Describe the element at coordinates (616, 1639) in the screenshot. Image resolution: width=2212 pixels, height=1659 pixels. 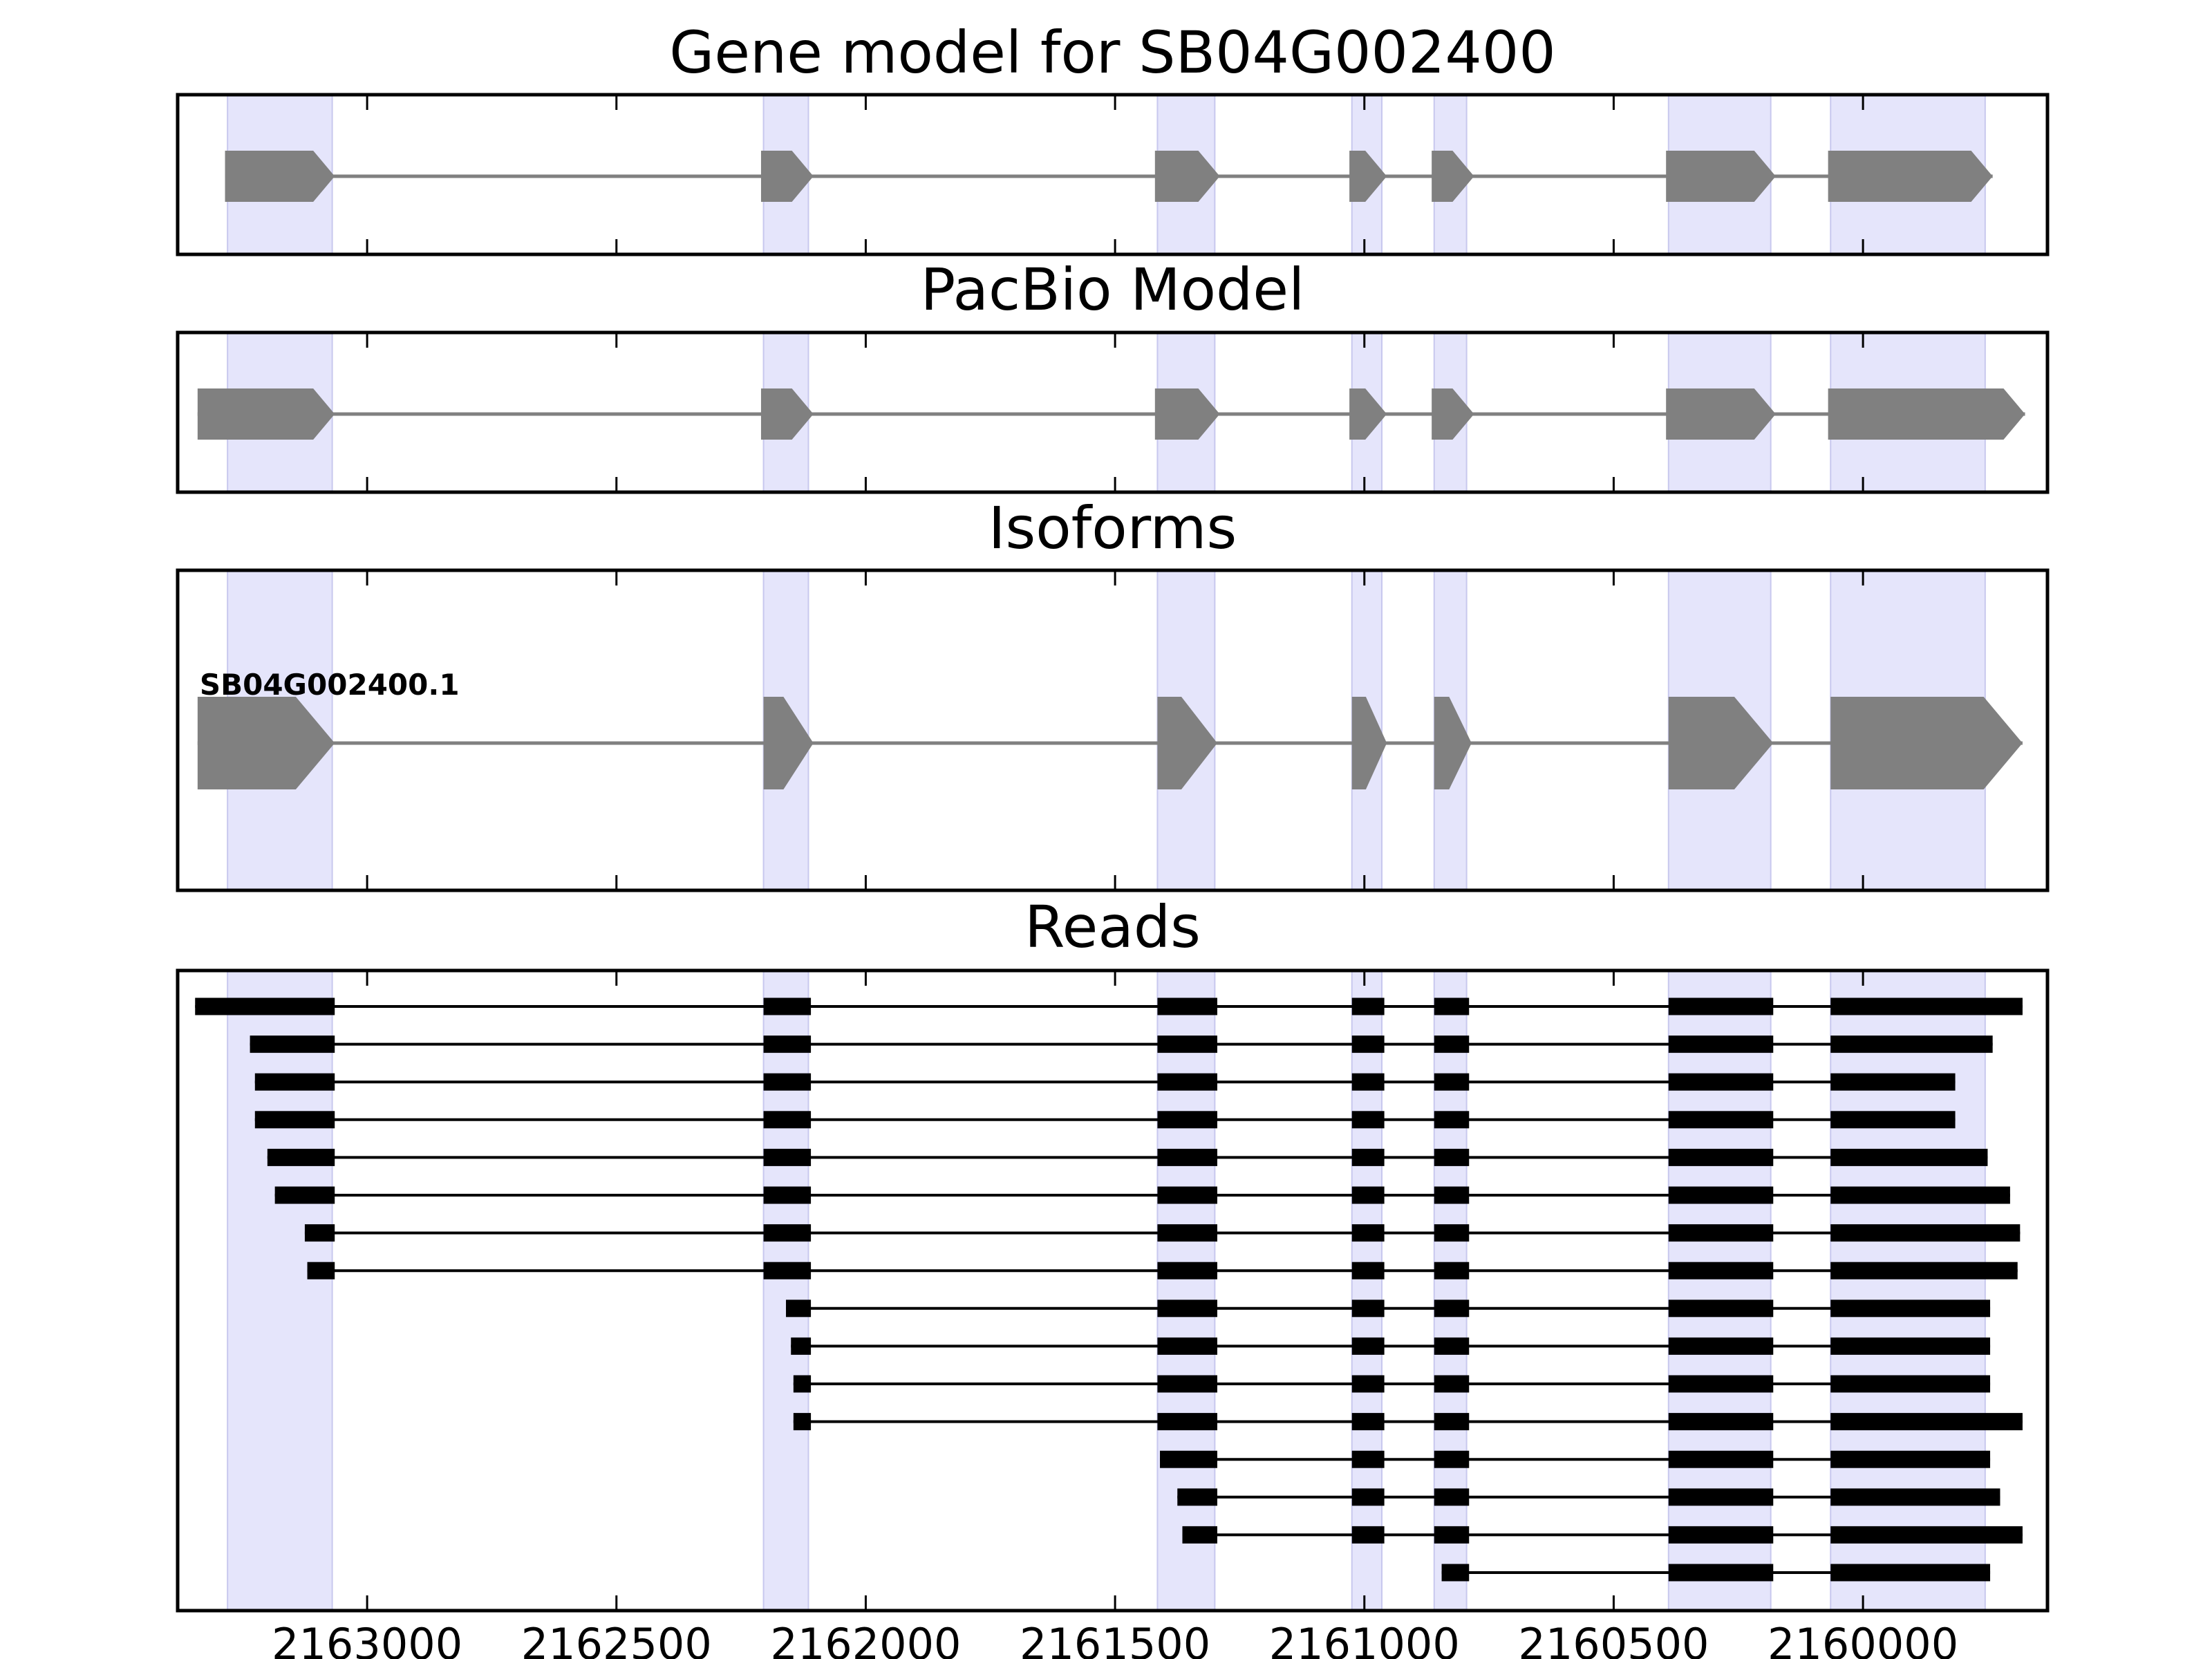
I see `x-tick-label: 2162500` at that location.